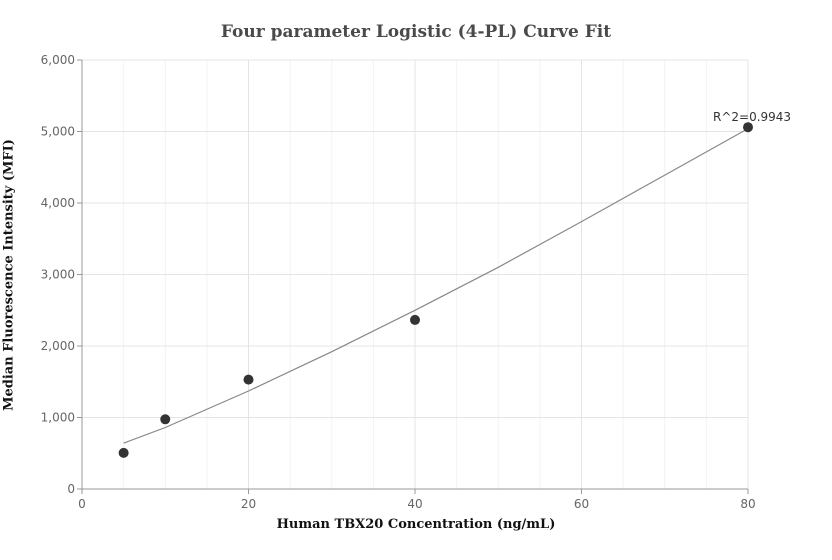 The image size is (832, 560). I want to click on x-tick-label: 60, so click(581, 504).